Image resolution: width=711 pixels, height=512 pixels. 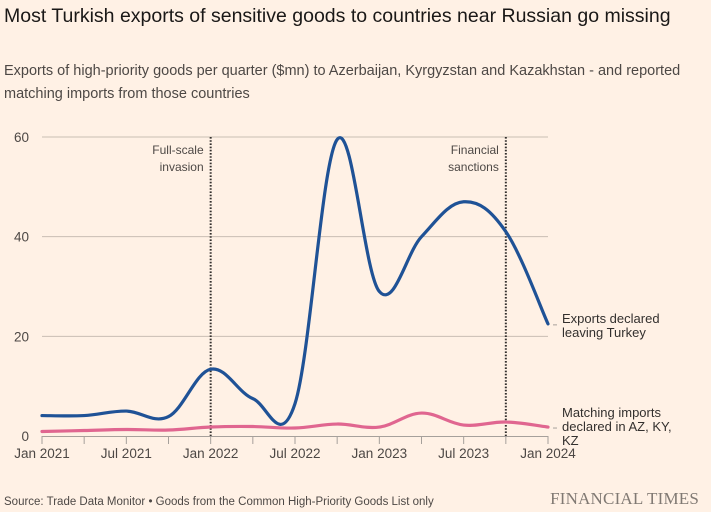 What do you see at coordinates (126, 453) in the screenshot?
I see `x-tick-label: Jul 2021` at bounding box center [126, 453].